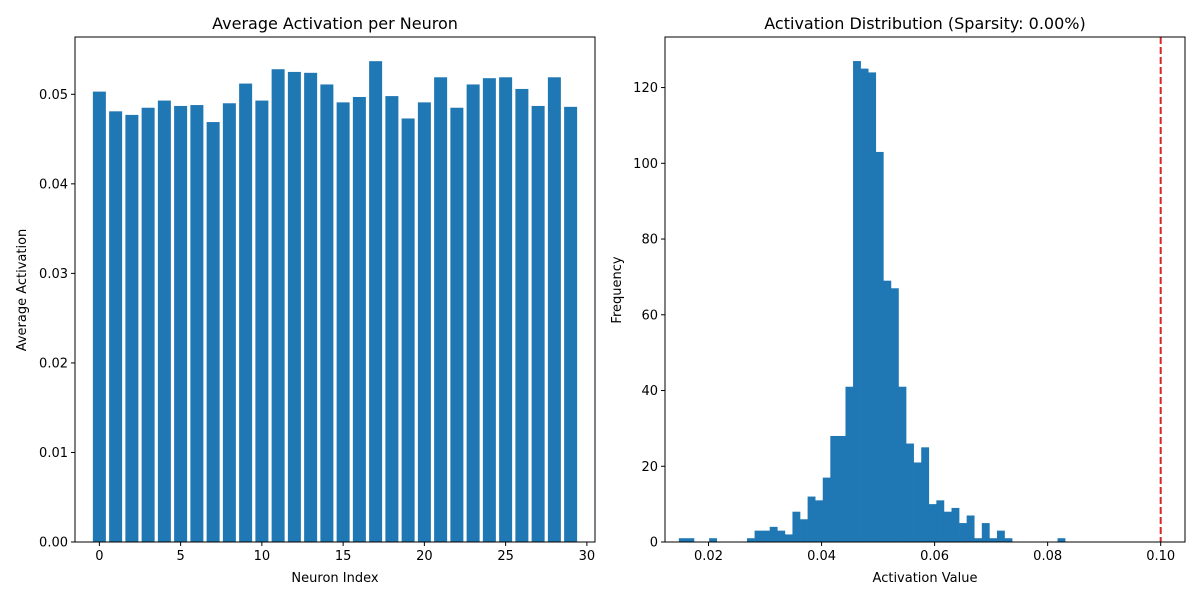  Describe the element at coordinates (925, 578) in the screenshot. I see `x-axis-label: Activation Value` at that location.